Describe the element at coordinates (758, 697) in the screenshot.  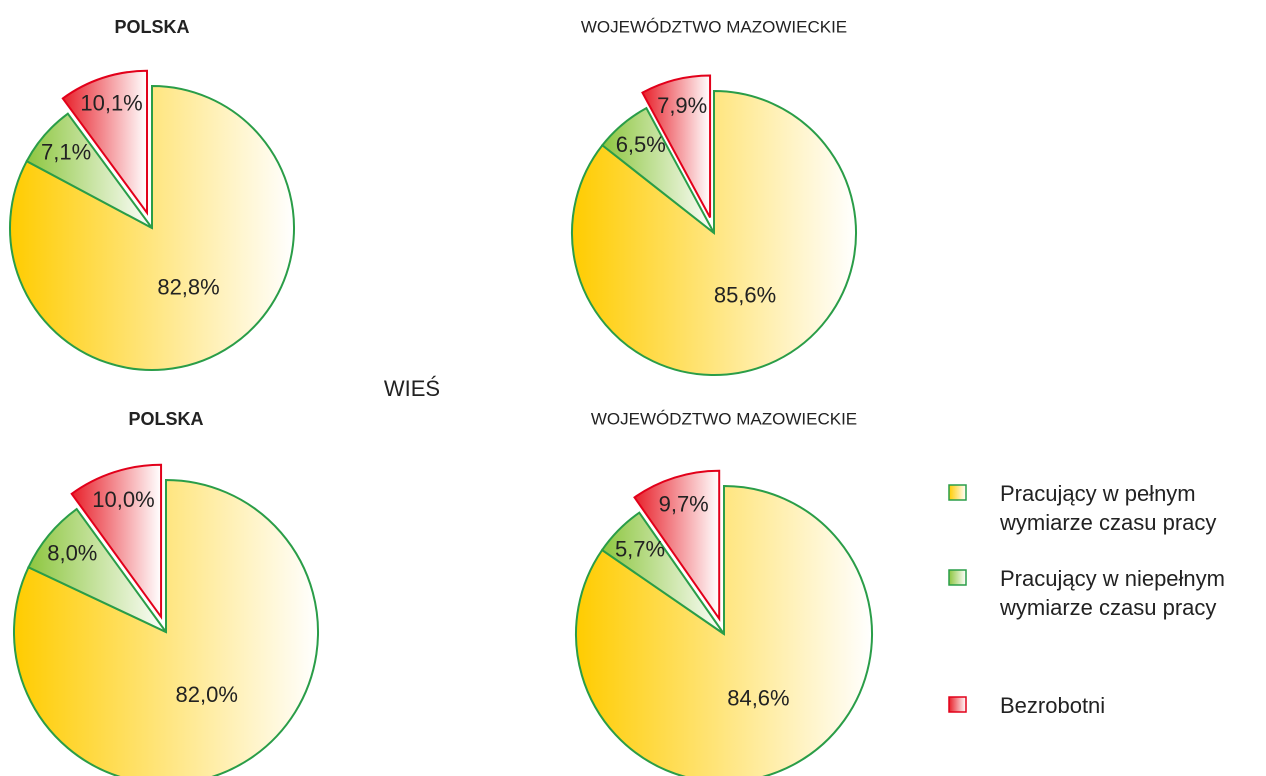
I see `value-label: 84,6%` at that location.